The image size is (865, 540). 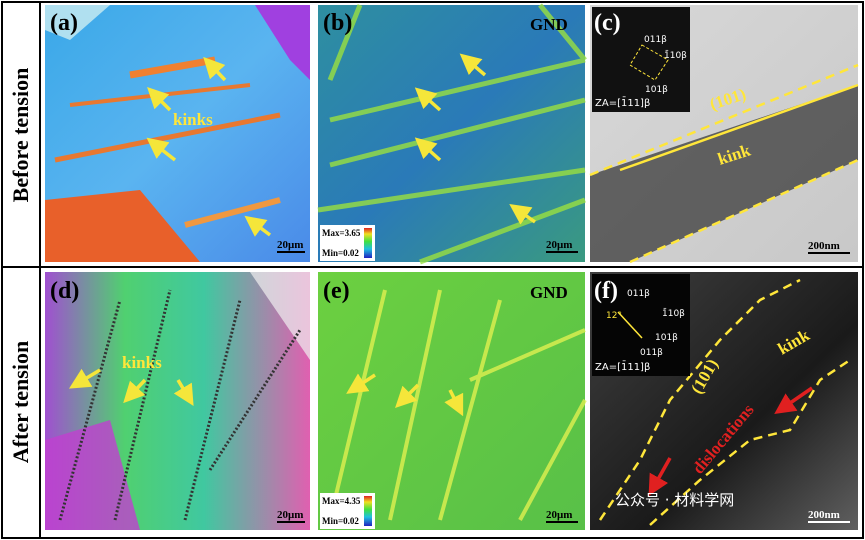 I want to click on panel-label: (d), so click(x=64, y=291).